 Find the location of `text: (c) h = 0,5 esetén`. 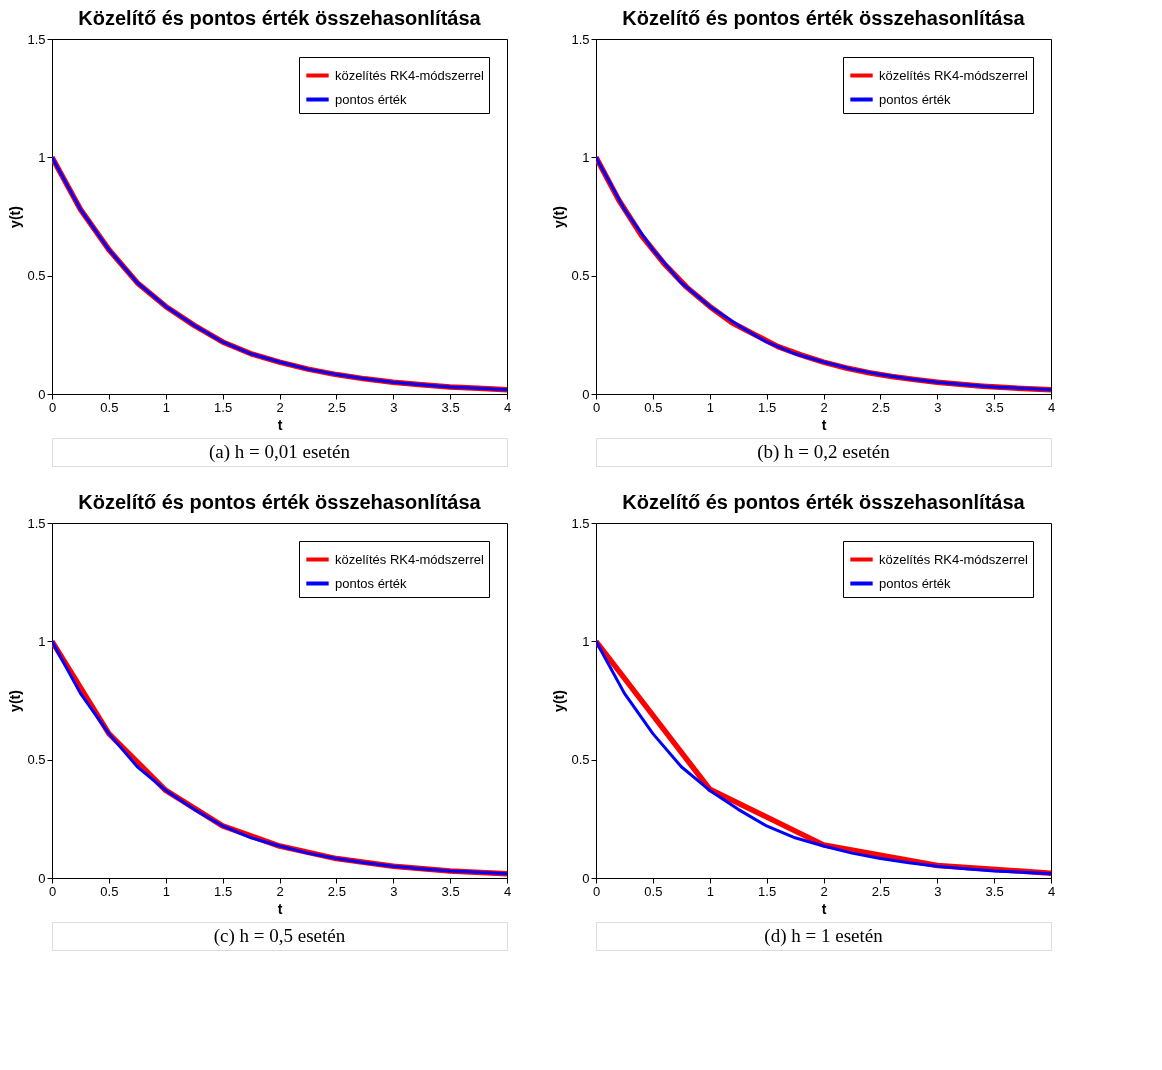

text: (c) h = 0,5 esetén is located at coordinates (279, 936).